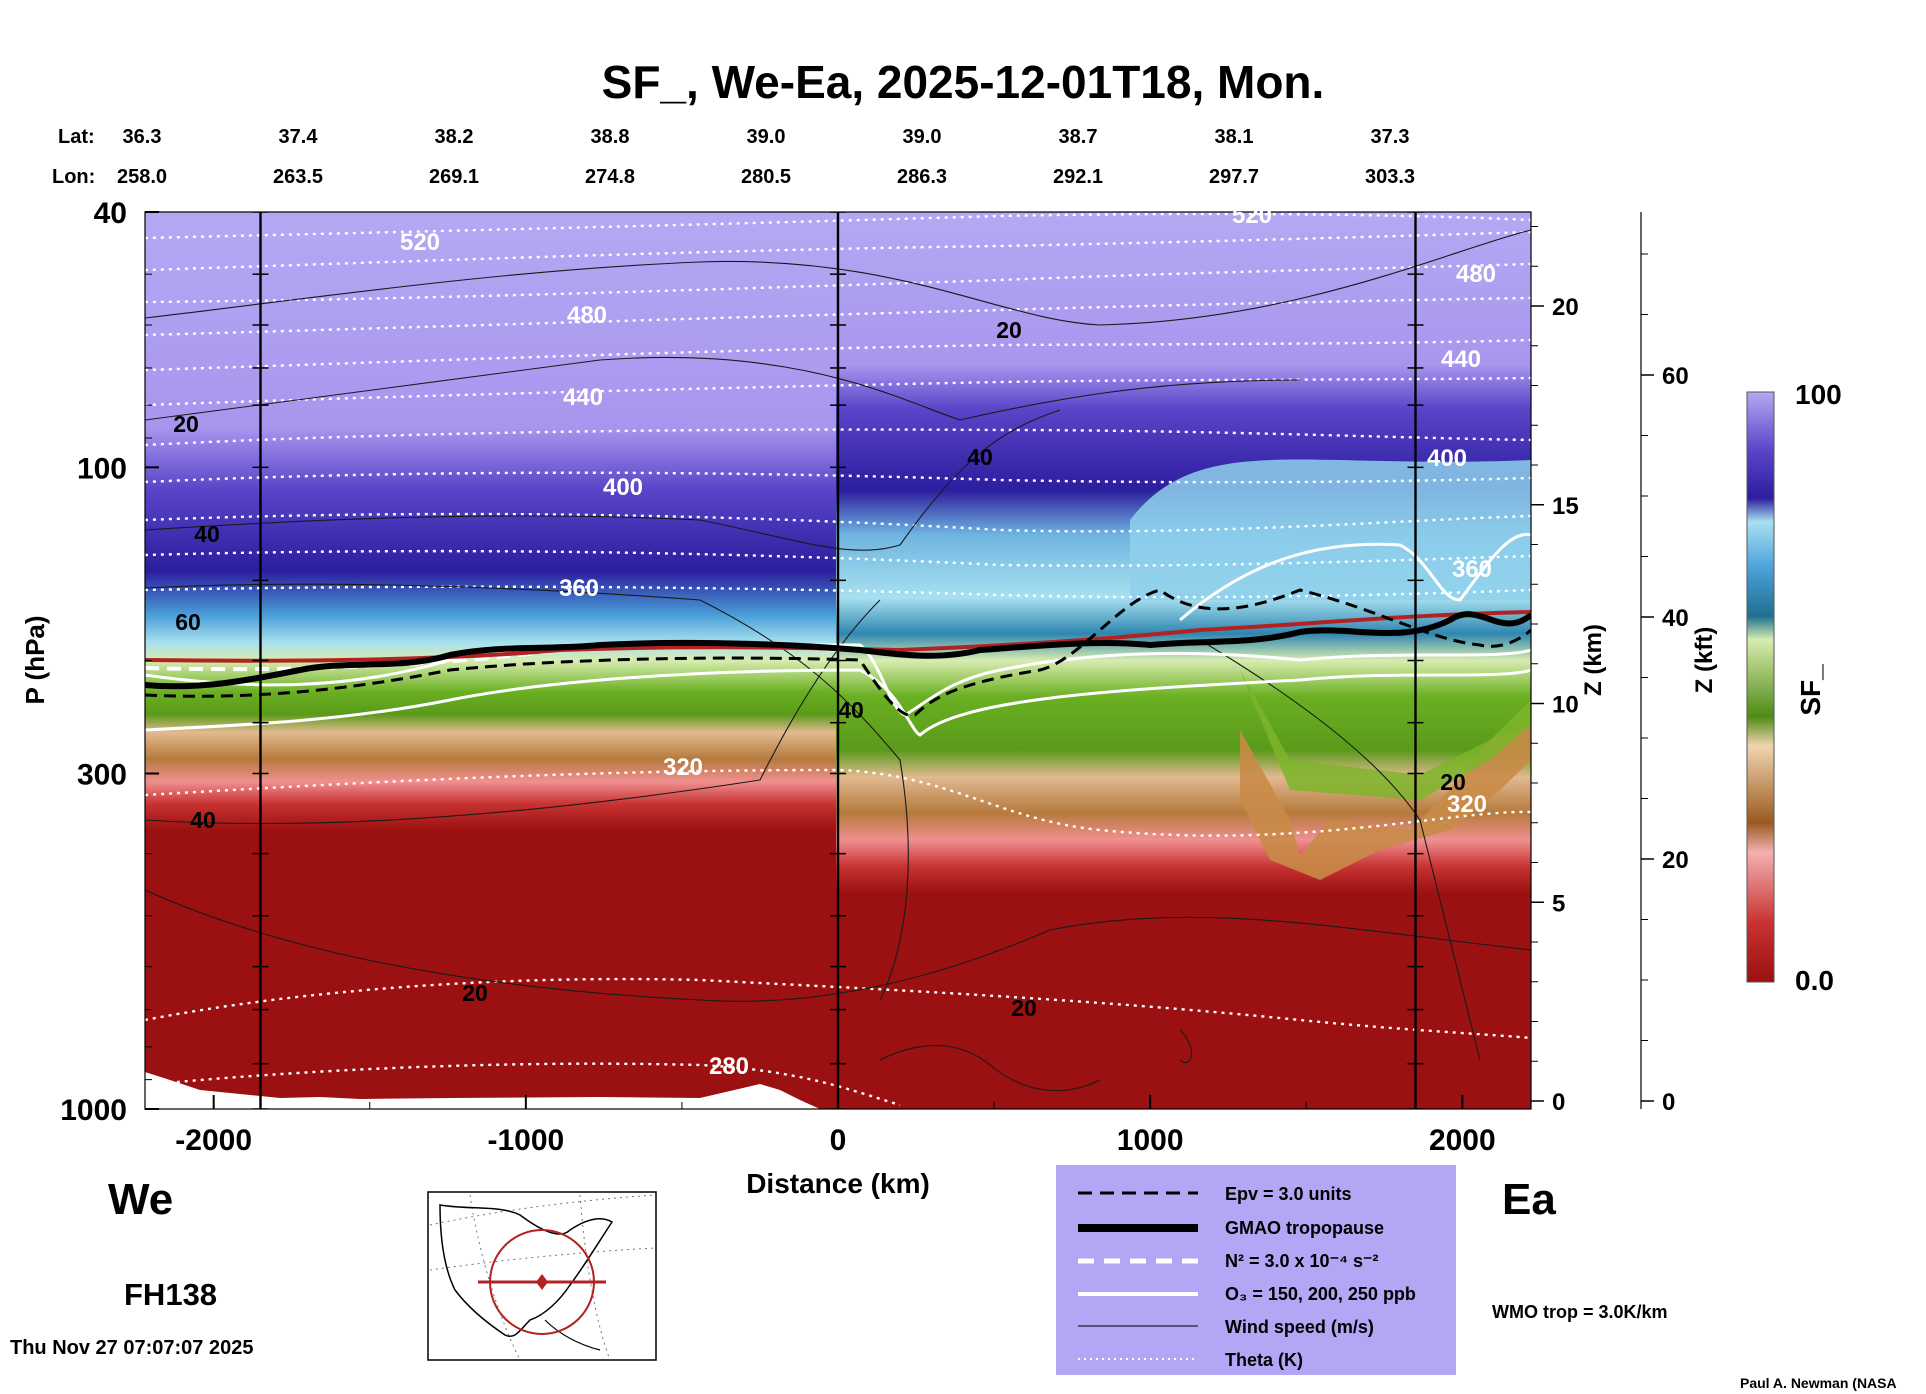 The height and width of the screenshot is (1394, 1926). What do you see at coordinates (142, 177) in the screenshot?
I see `lon-value: 258.0` at bounding box center [142, 177].